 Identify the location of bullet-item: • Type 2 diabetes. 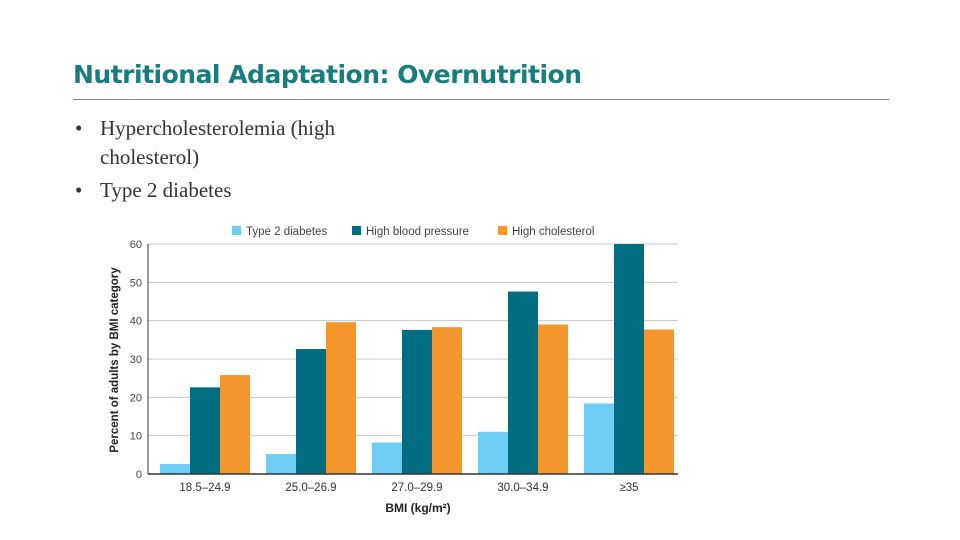
(153, 190).